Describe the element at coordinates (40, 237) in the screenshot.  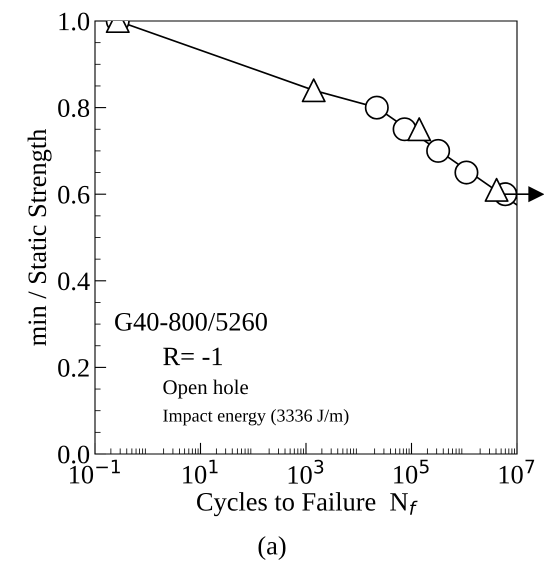
I see `y-axis-title: min / Static Strength` at that location.